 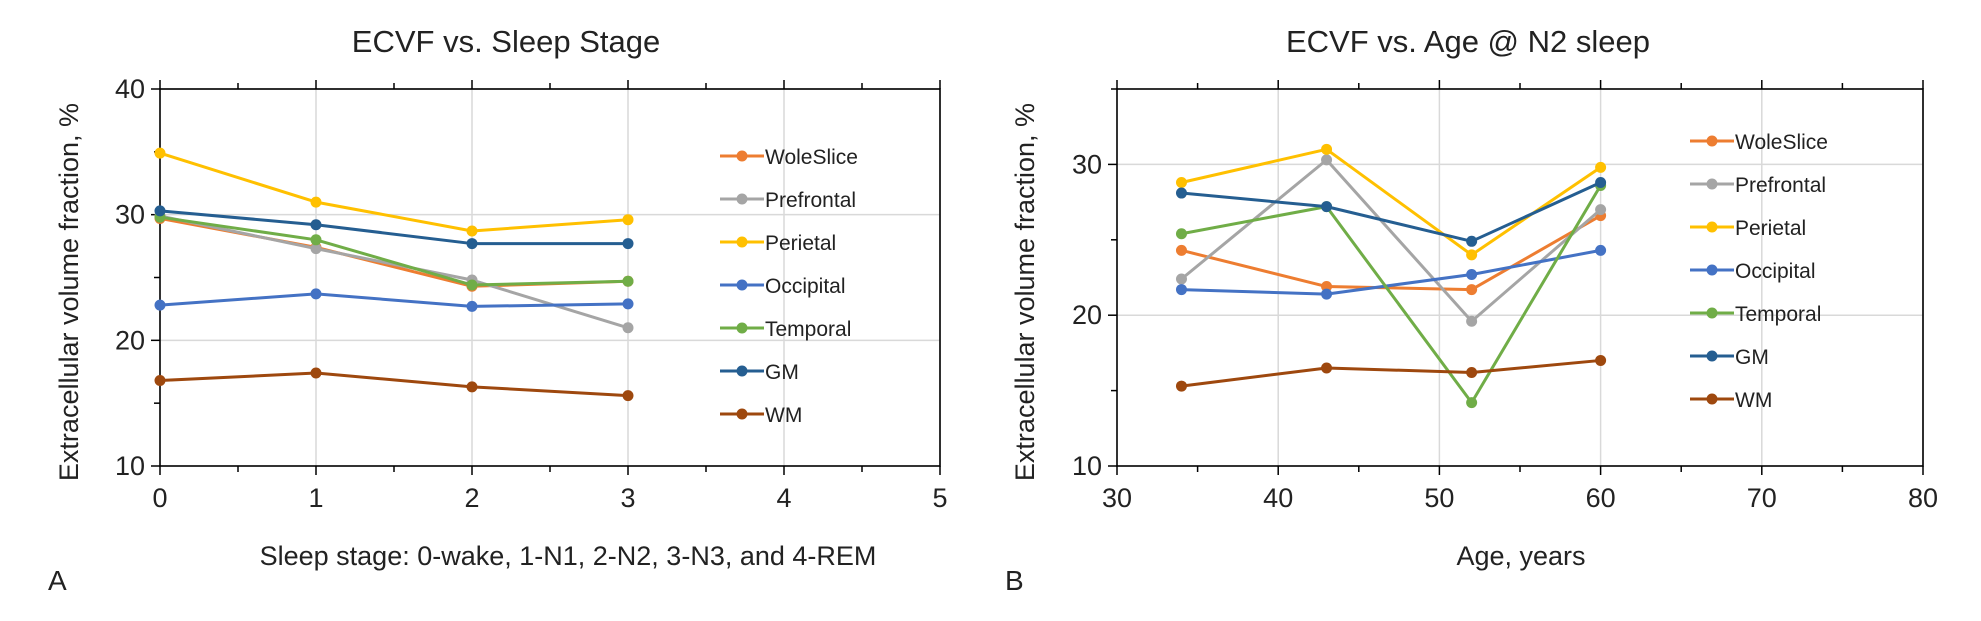 I want to click on x-tick-label: 40, so click(x=1278, y=498).